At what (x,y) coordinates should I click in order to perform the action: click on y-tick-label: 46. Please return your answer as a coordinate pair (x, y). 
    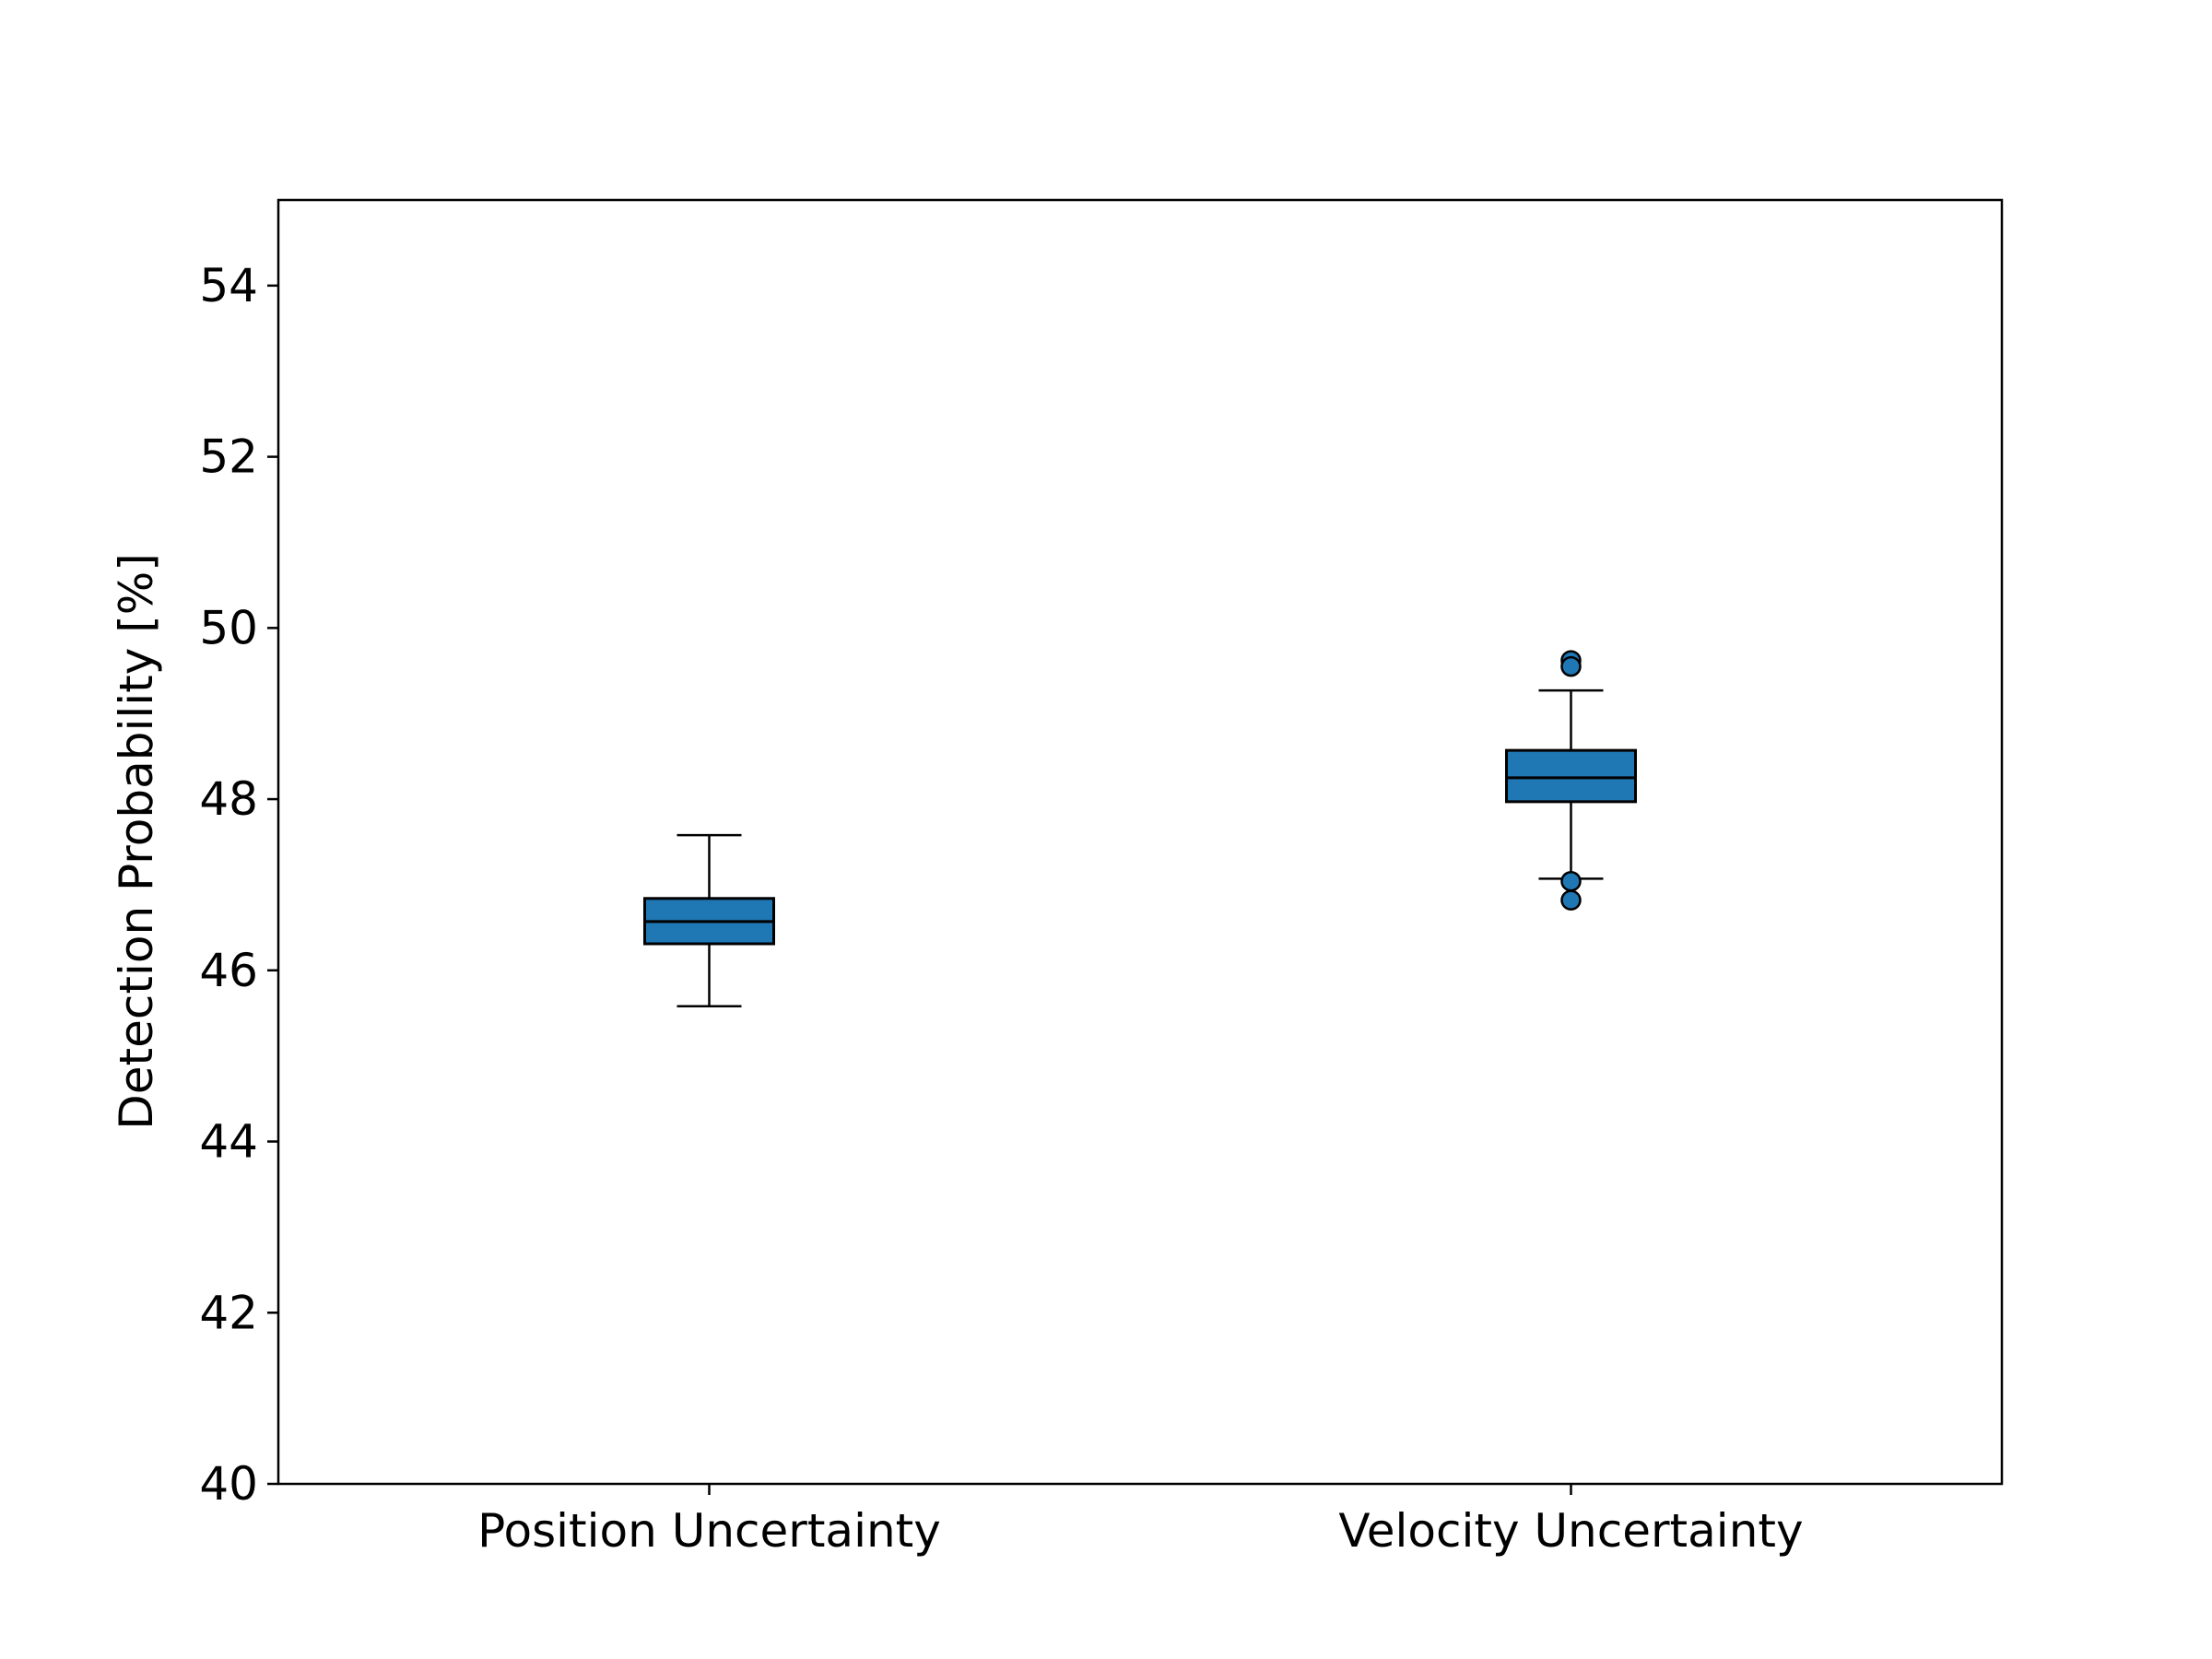
    Looking at the image, I should click on (228, 970).